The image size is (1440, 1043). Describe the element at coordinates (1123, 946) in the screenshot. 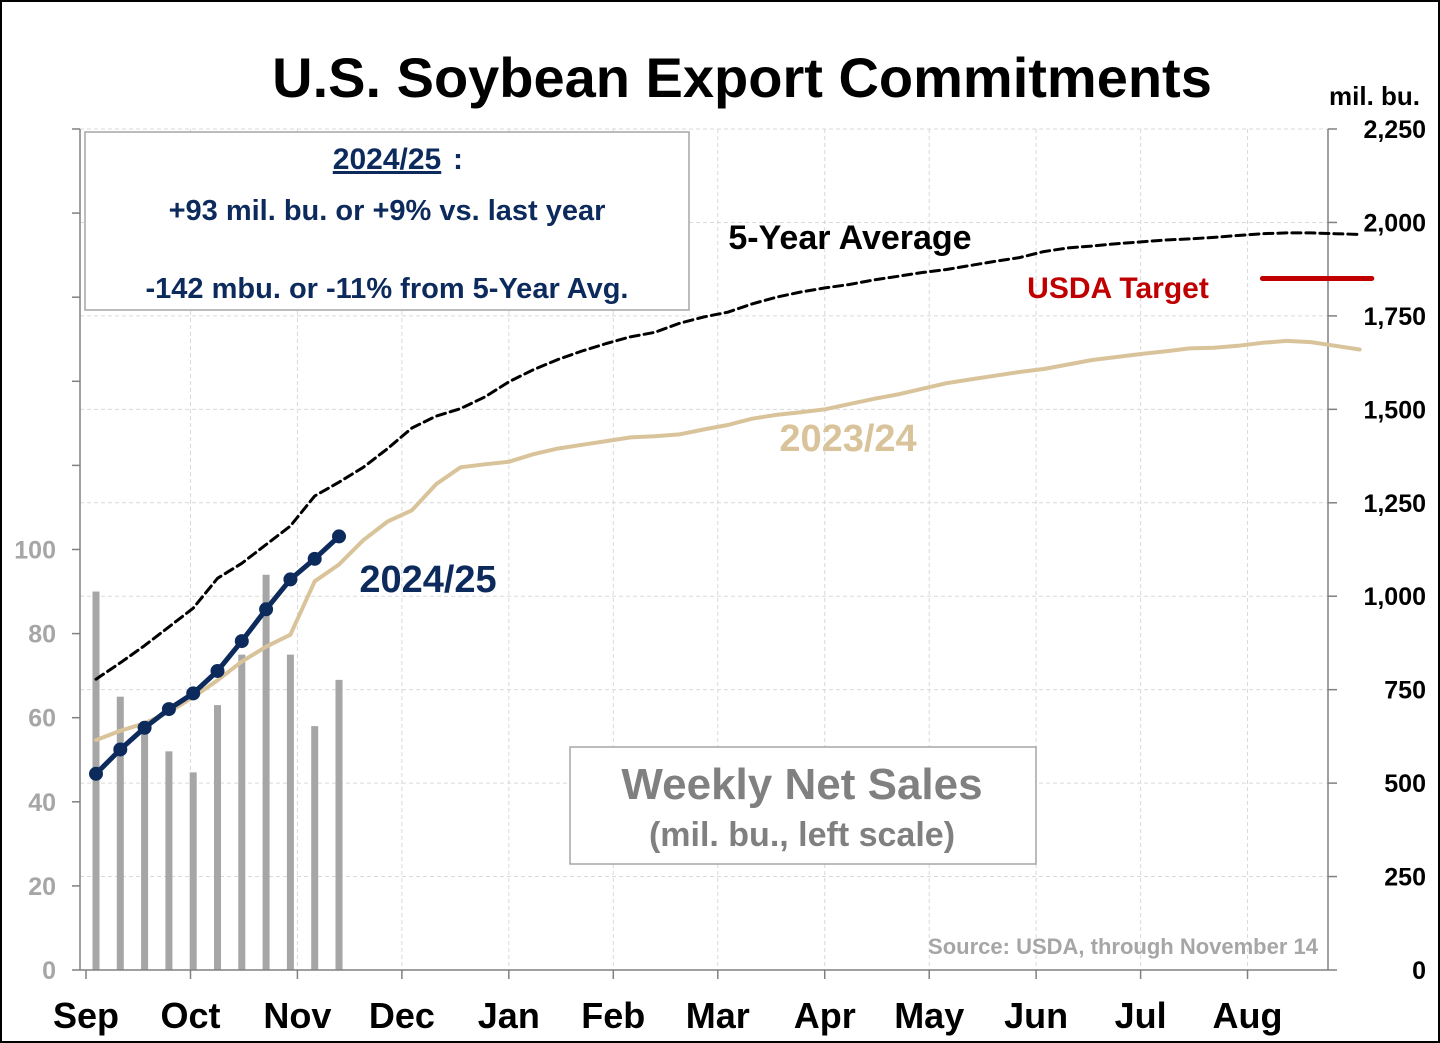

I see `source-note: Source: USDA, through November 14` at that location.